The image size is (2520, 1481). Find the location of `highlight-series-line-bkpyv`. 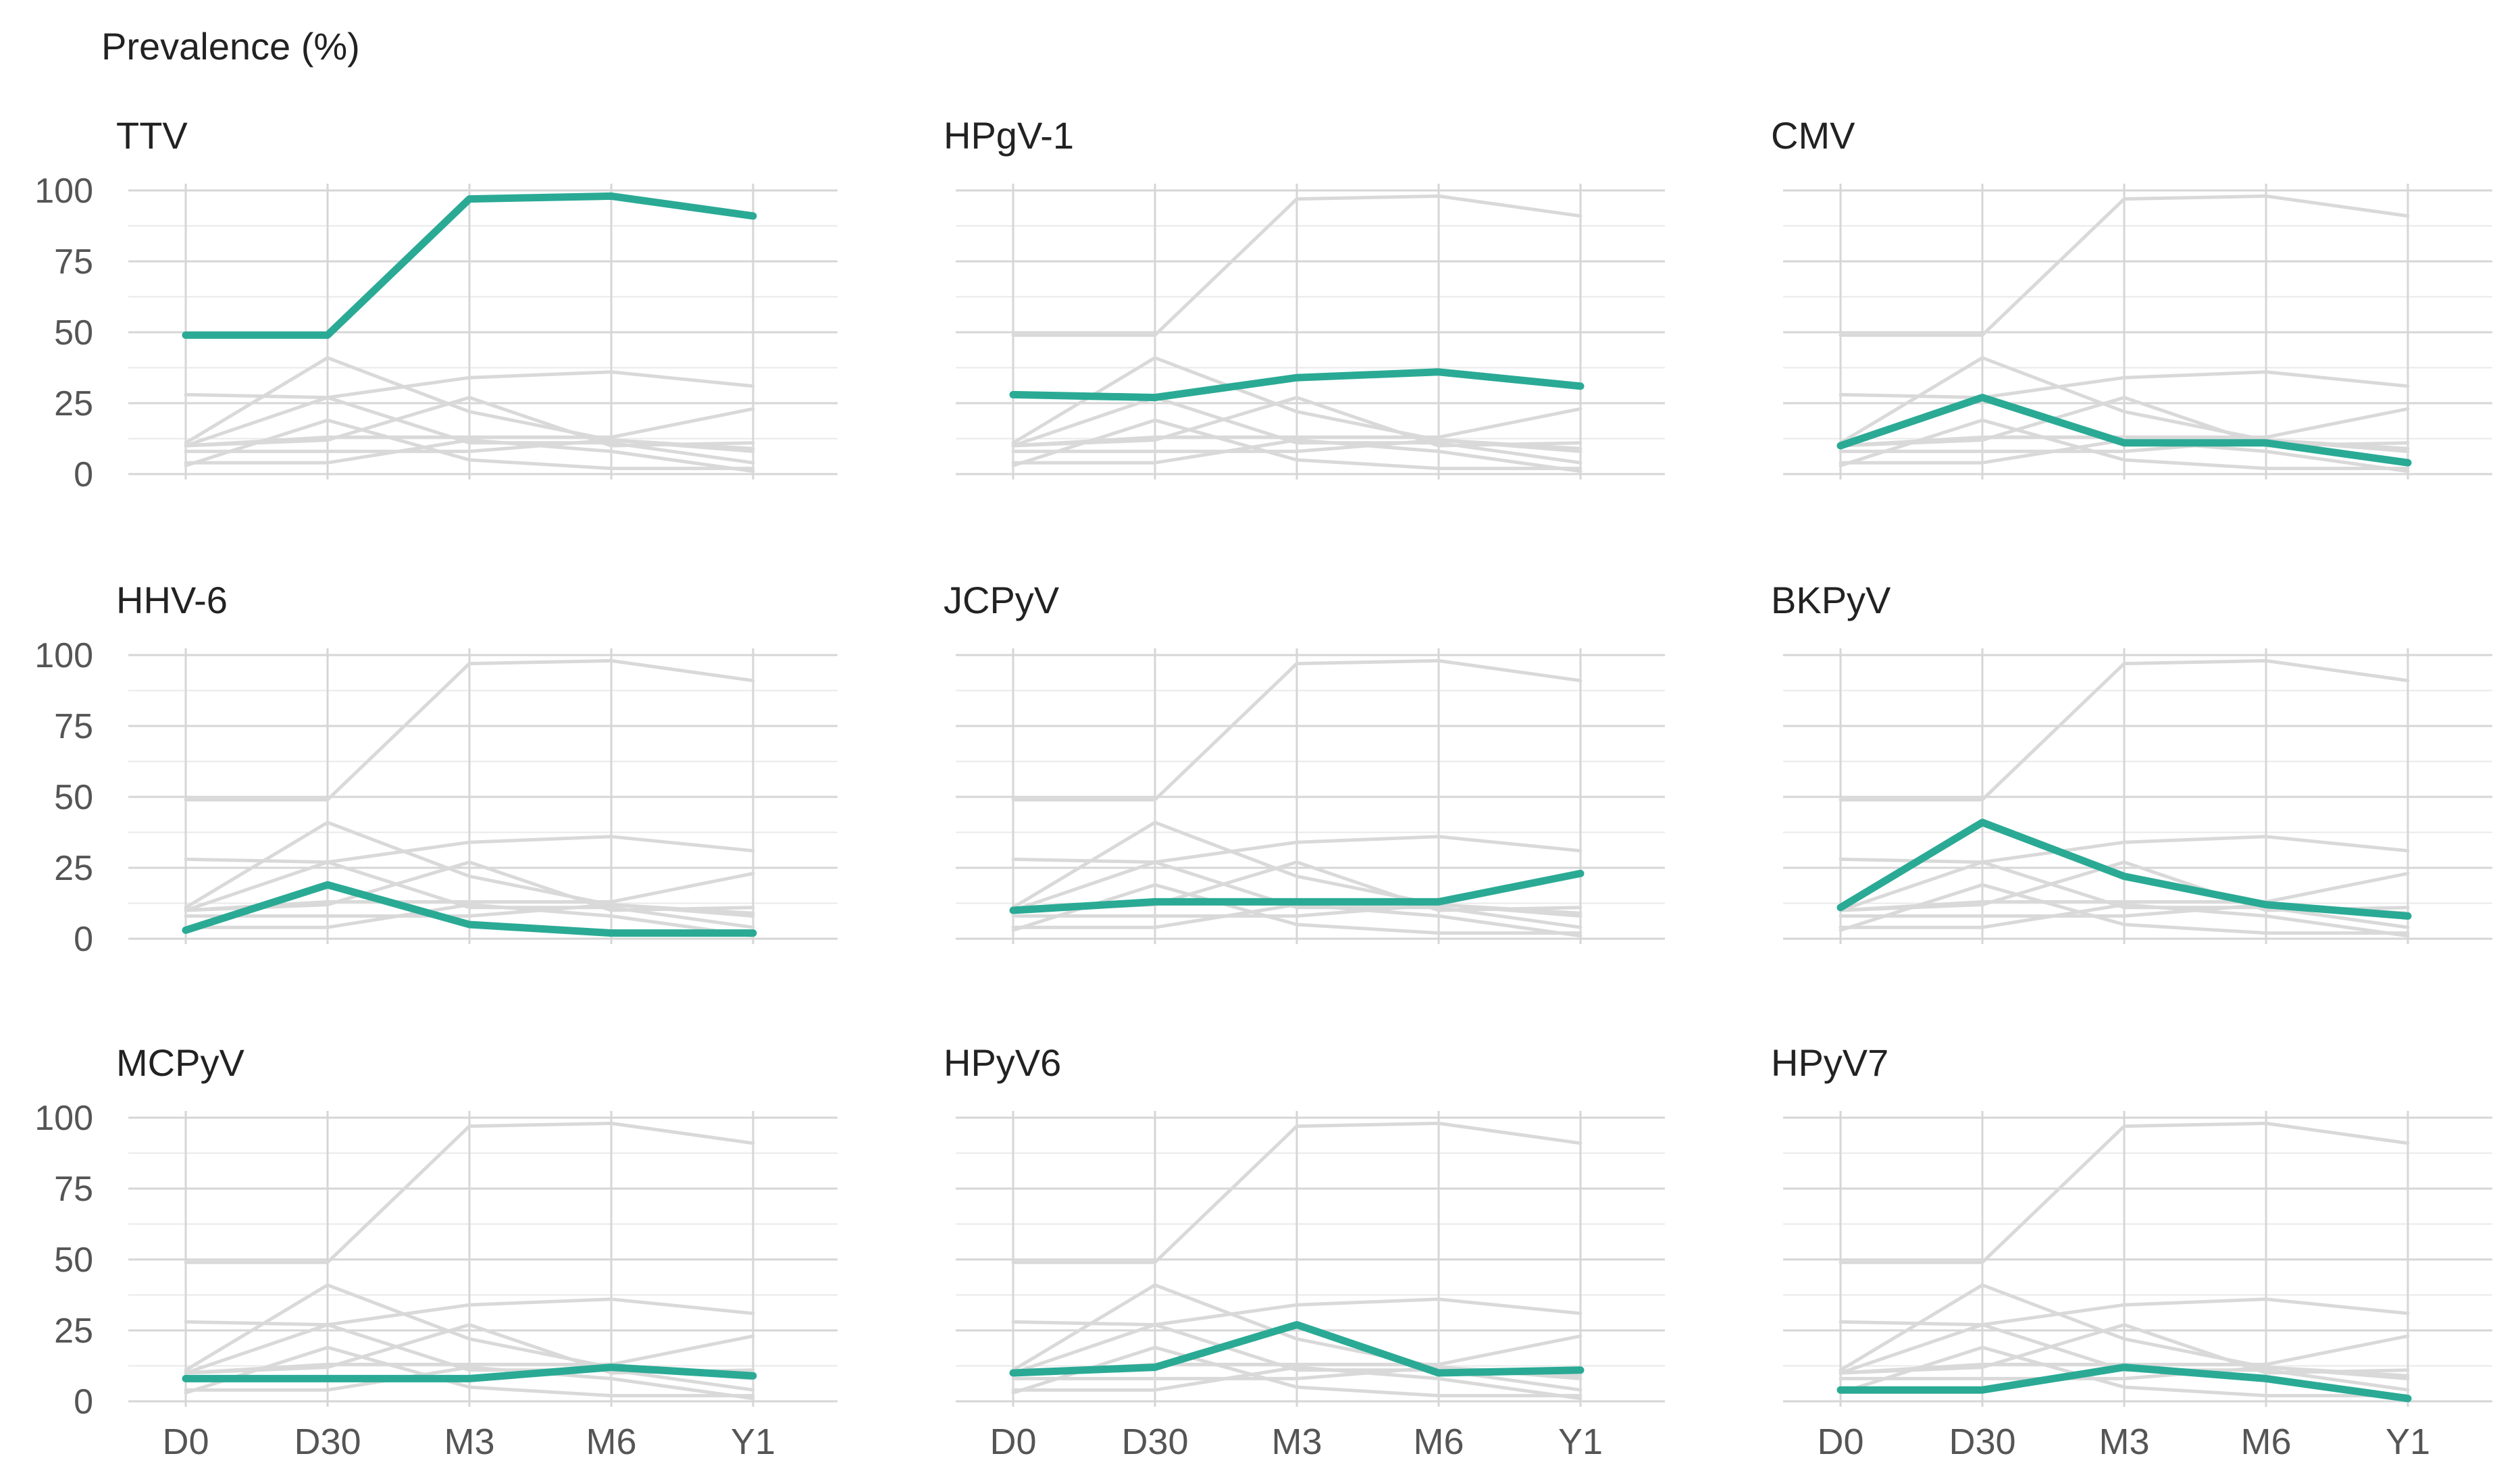

highlight-series-line-bkpyv is located at coordinates (2124, 869).